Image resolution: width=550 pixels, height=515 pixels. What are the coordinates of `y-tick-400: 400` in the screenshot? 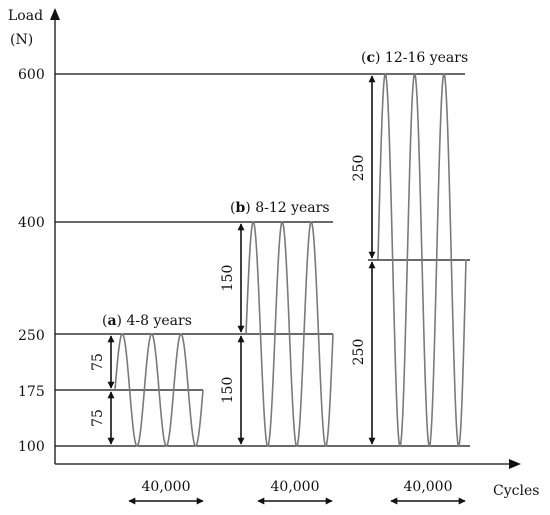 It's located at (31, 223).